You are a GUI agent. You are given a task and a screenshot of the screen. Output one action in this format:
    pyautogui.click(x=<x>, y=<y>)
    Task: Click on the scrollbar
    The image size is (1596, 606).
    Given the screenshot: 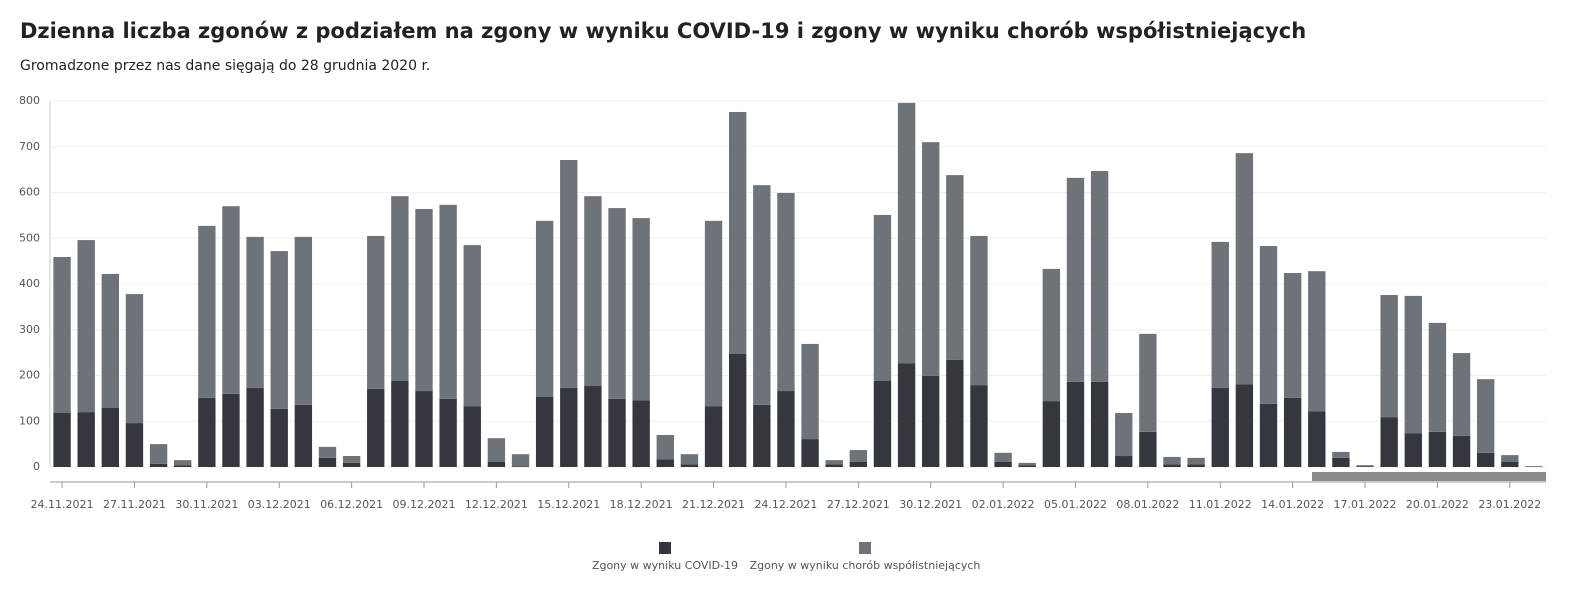 What is the action you would take?
    pyautogui.click(x=1429, y=476)
    